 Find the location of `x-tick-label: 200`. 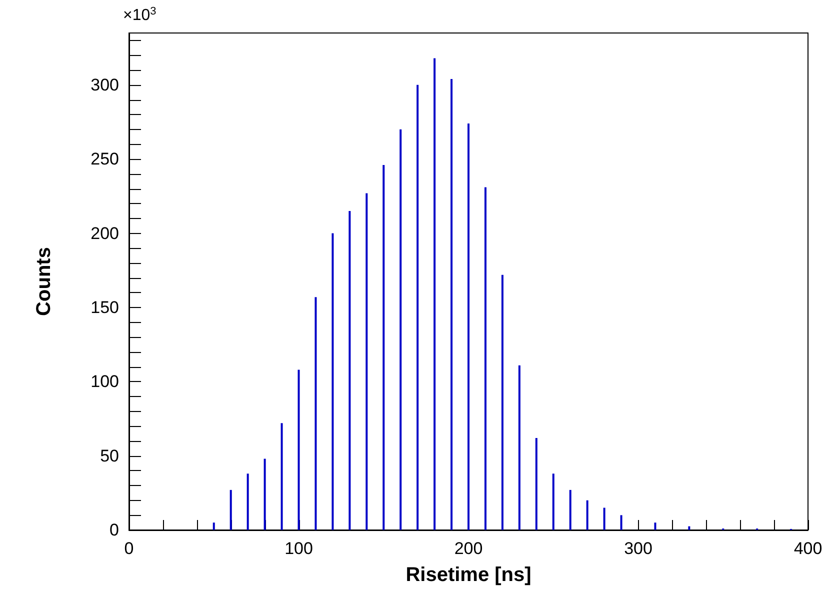

x-tick-label: 200 is located at coordinates (468, 548).